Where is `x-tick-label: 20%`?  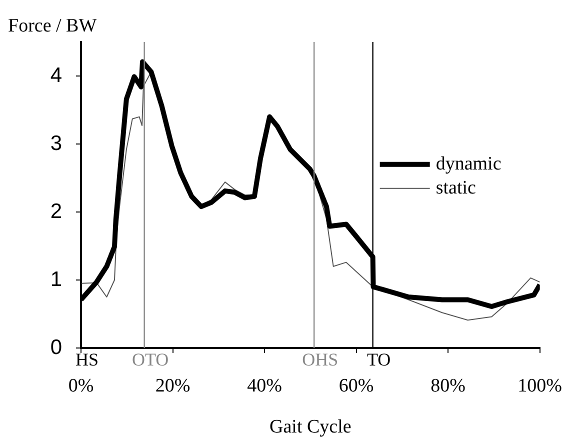
x-tick-label: 20% is located at coordinates (172, 385).